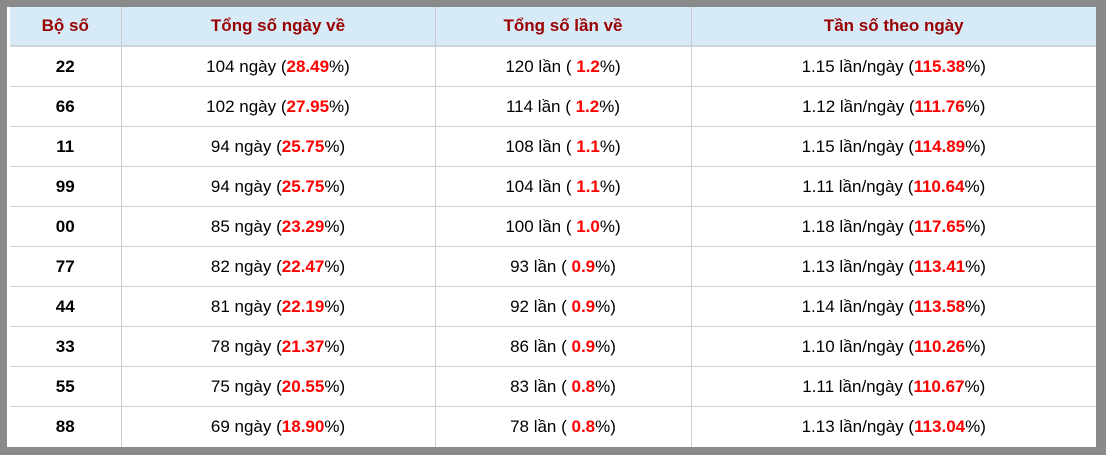 The width and height of the screenshot is (1106, 455). I want to click on frequency-cell: 1.13 lần/ngày (113.41%), so click(893, 266).